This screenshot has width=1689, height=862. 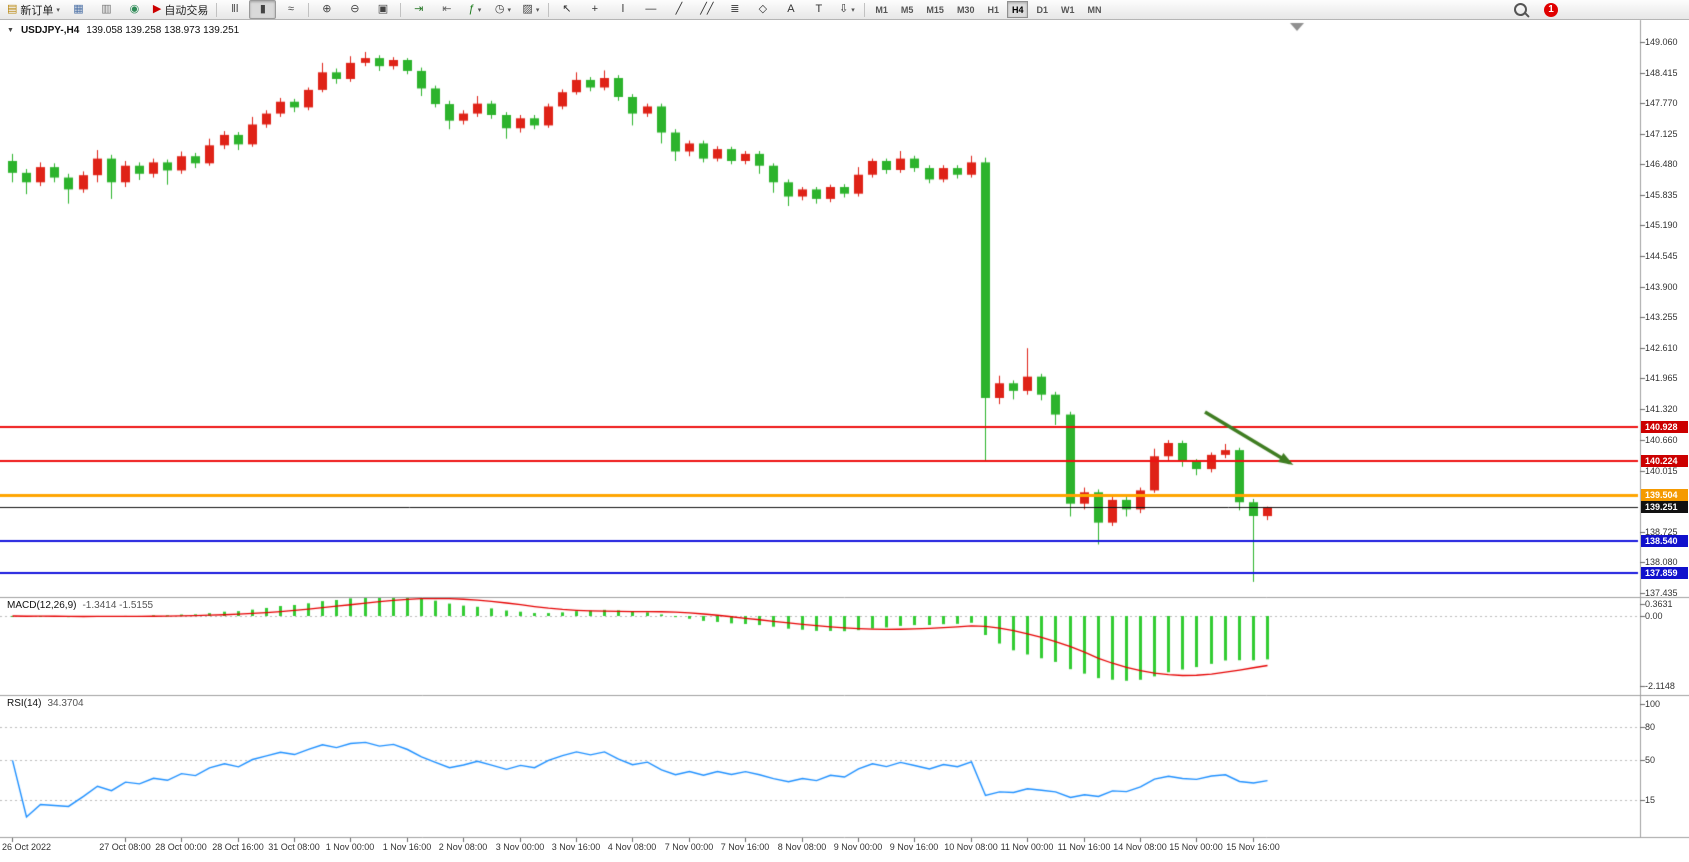 I want to click on tile-windows-button: ▣, so click(x=382, y=9).